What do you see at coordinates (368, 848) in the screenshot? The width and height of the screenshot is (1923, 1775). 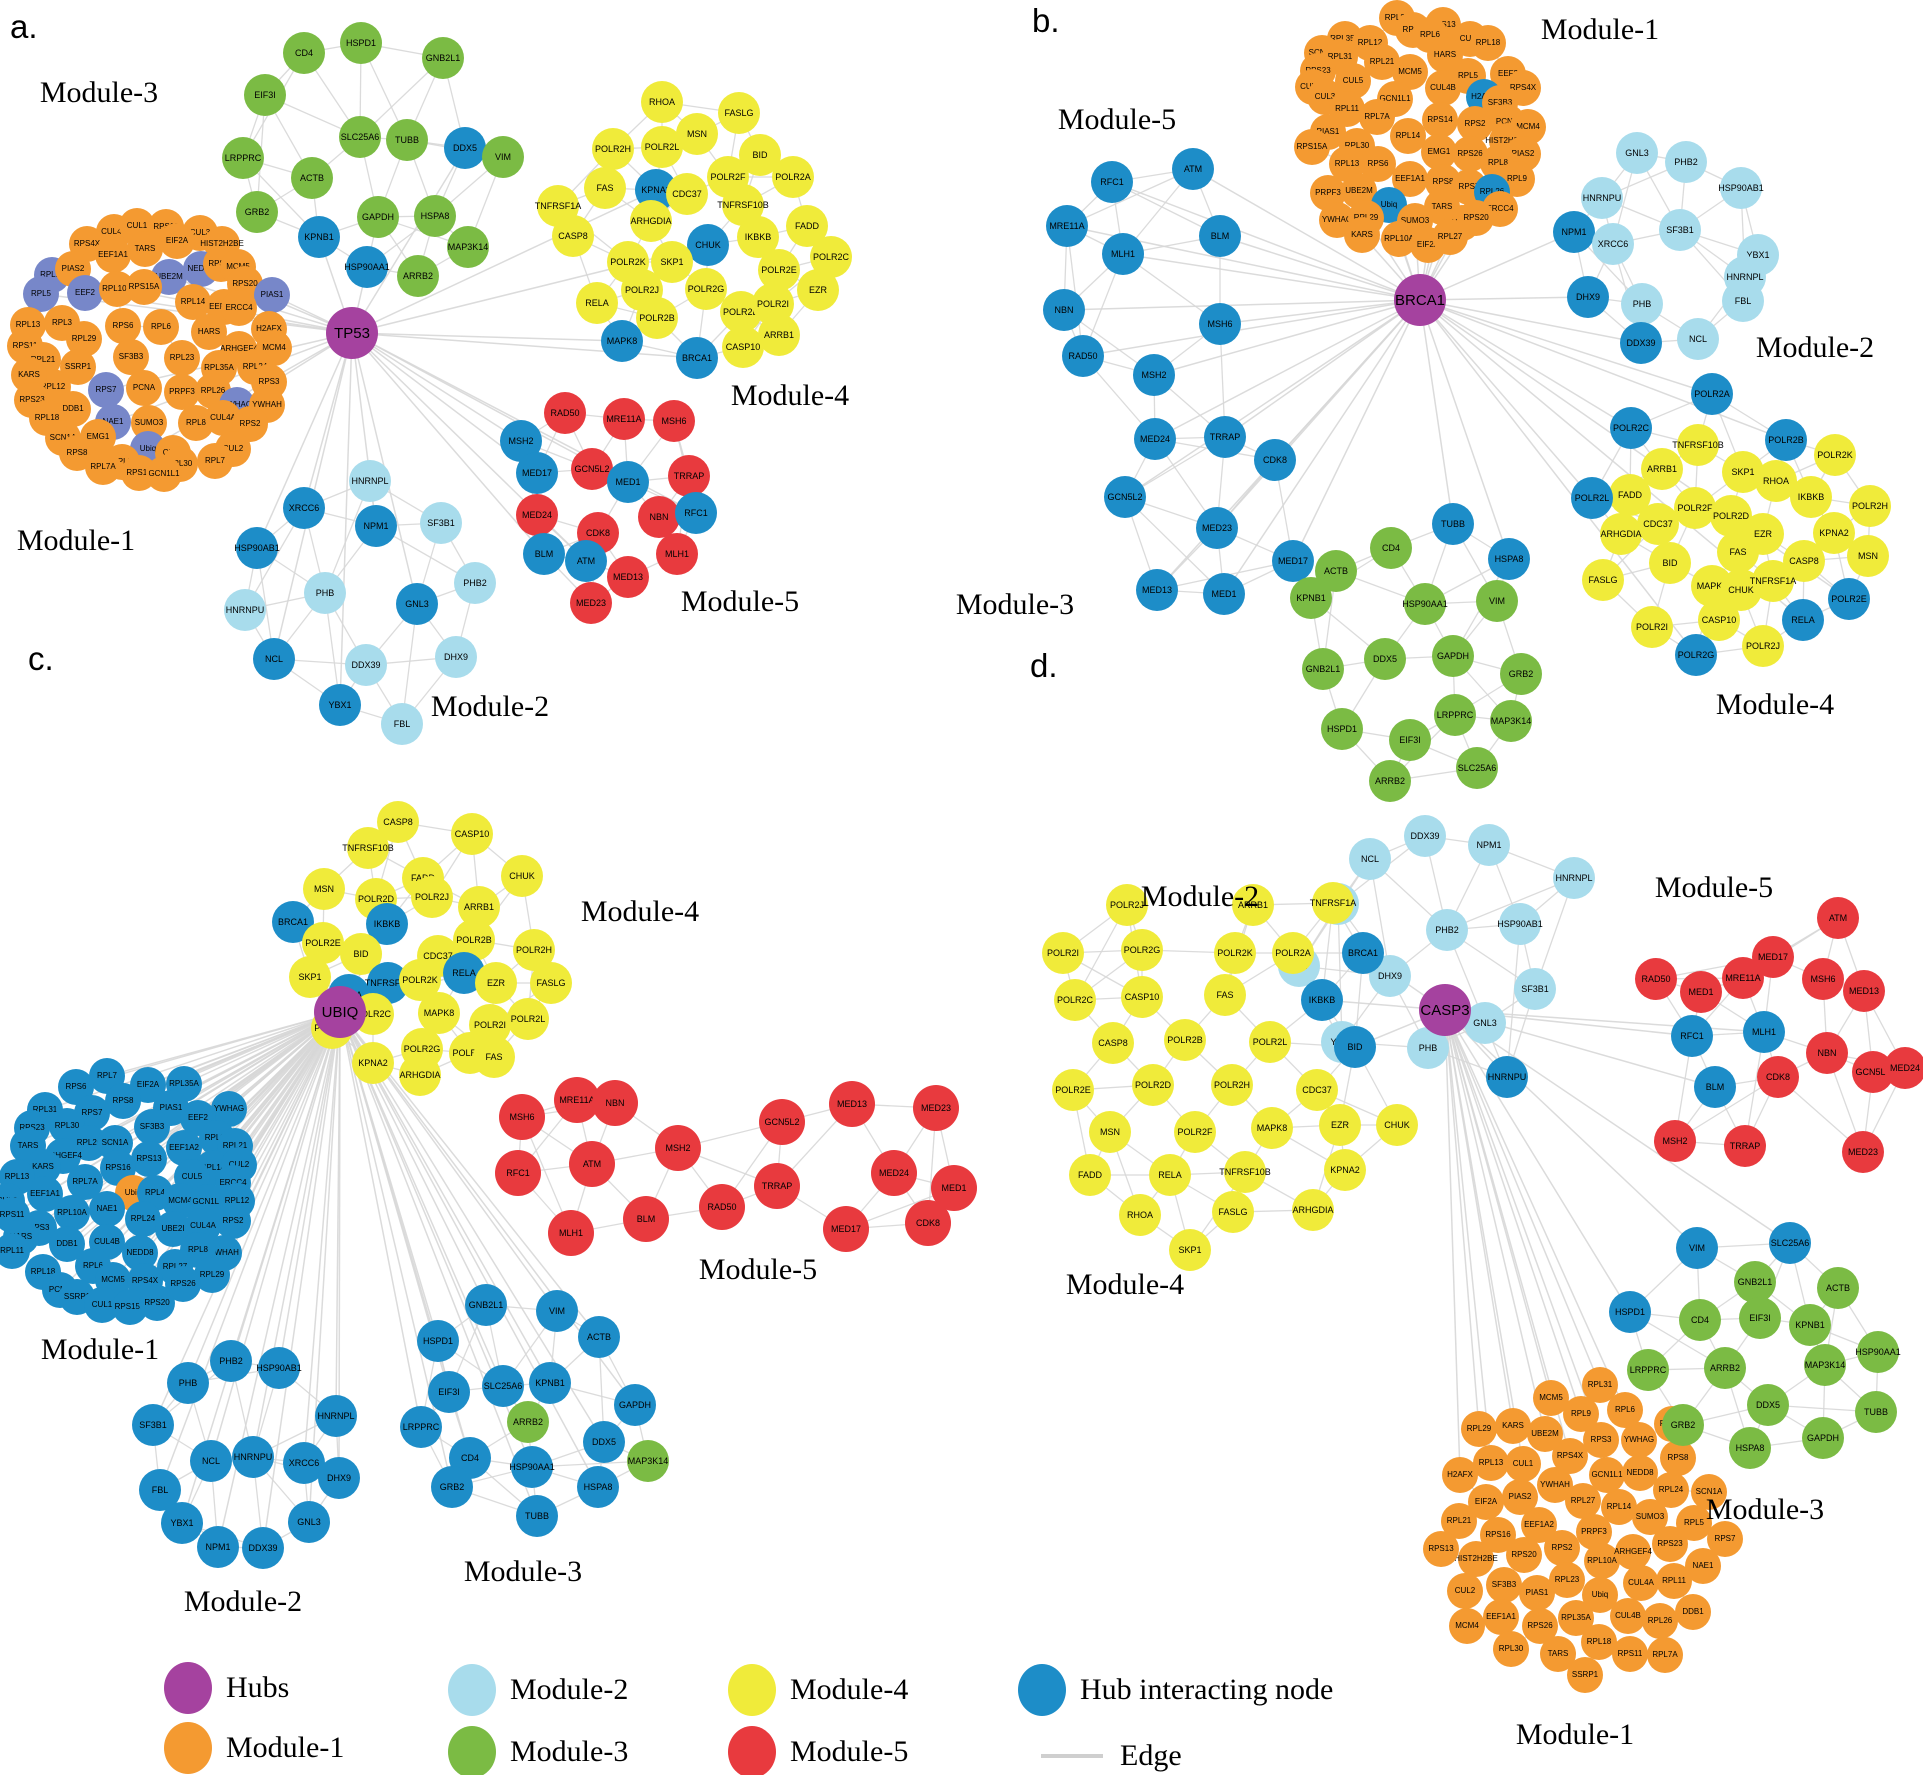 I see `node-tnfrsf10b: TNFRSF10B` at bounding box center [368, 848].